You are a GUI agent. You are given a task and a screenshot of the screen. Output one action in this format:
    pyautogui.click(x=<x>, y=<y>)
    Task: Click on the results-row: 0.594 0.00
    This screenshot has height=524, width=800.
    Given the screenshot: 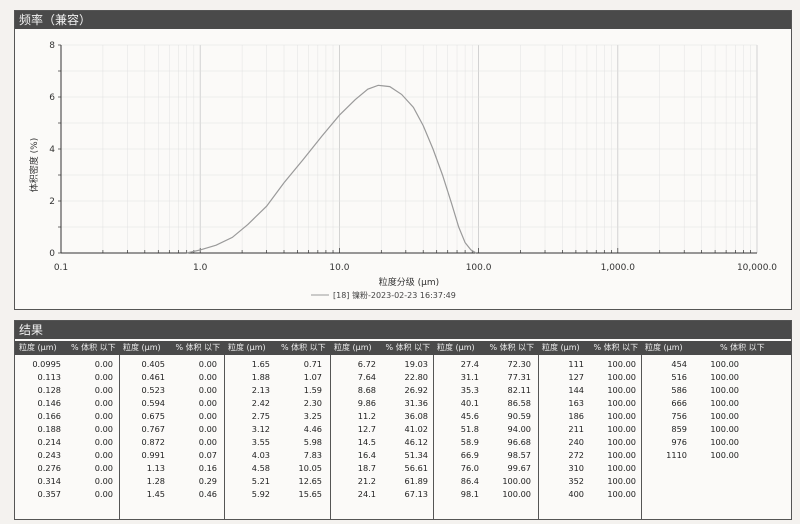 What is the action you would take?
    pyautogui.click(x=171, y=403)
    